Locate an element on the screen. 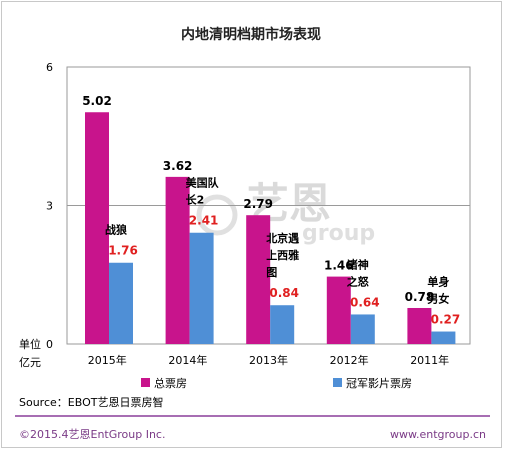 The height and width of the screenshot is (454, 505). champion-film-label-line: 战狼 is located at coordinates (116, 230).